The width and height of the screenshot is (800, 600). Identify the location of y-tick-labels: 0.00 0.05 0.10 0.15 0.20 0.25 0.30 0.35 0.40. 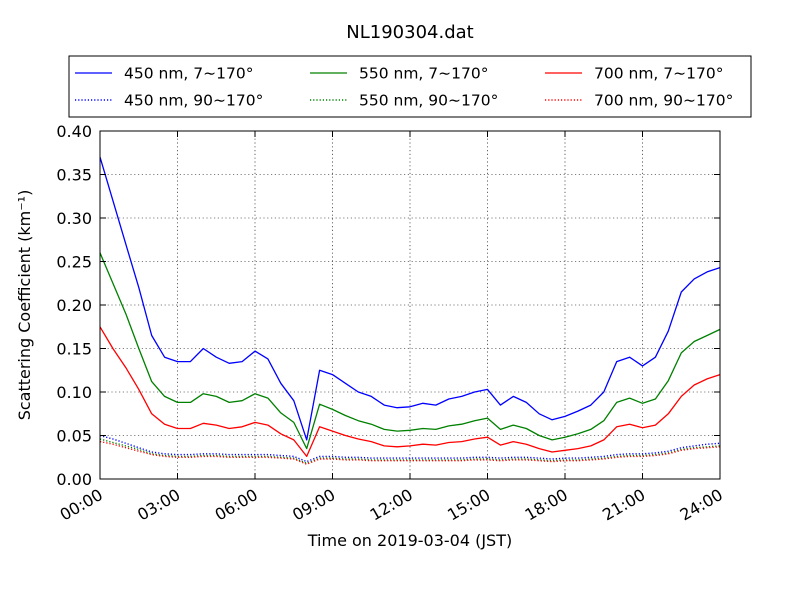
(74, 305).